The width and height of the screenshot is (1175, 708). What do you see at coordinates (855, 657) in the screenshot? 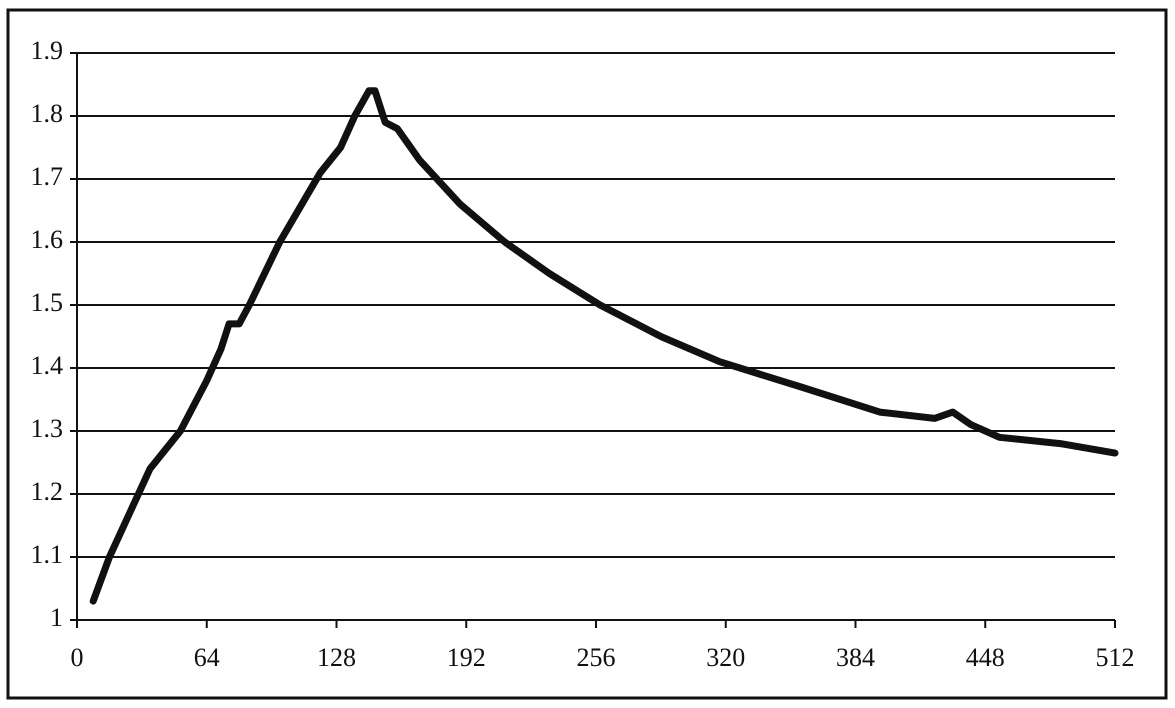
I see `x-tick-label: 384` at bounding box center [855, 657].